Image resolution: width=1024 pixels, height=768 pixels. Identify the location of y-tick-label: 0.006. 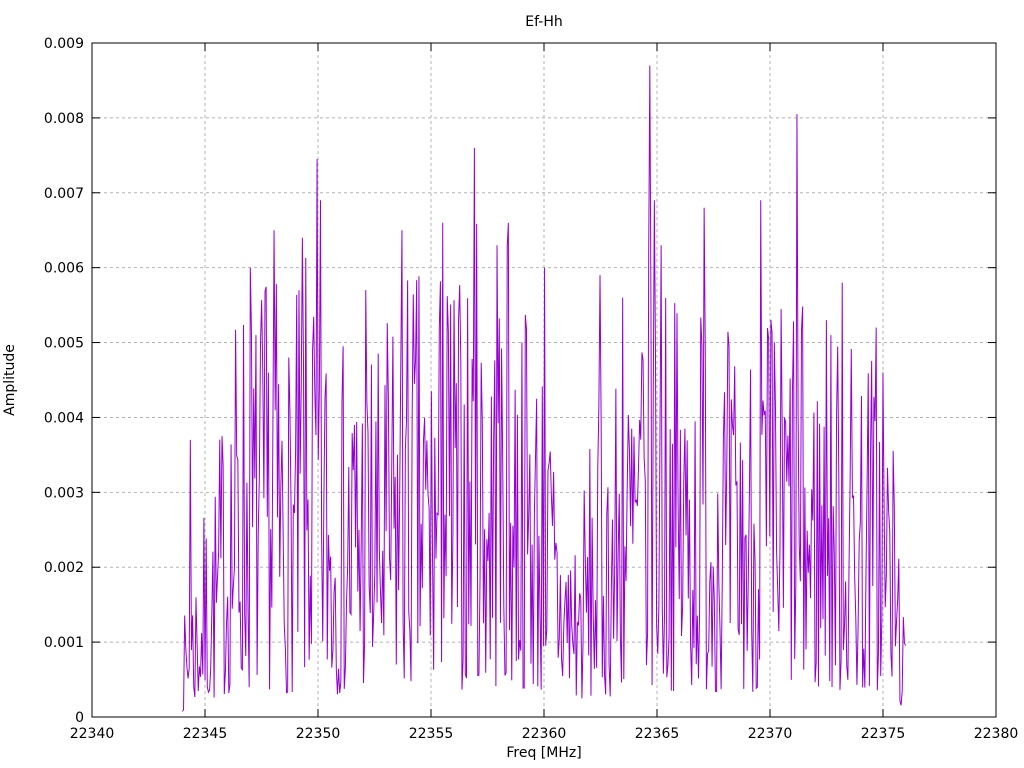
(64, 269).